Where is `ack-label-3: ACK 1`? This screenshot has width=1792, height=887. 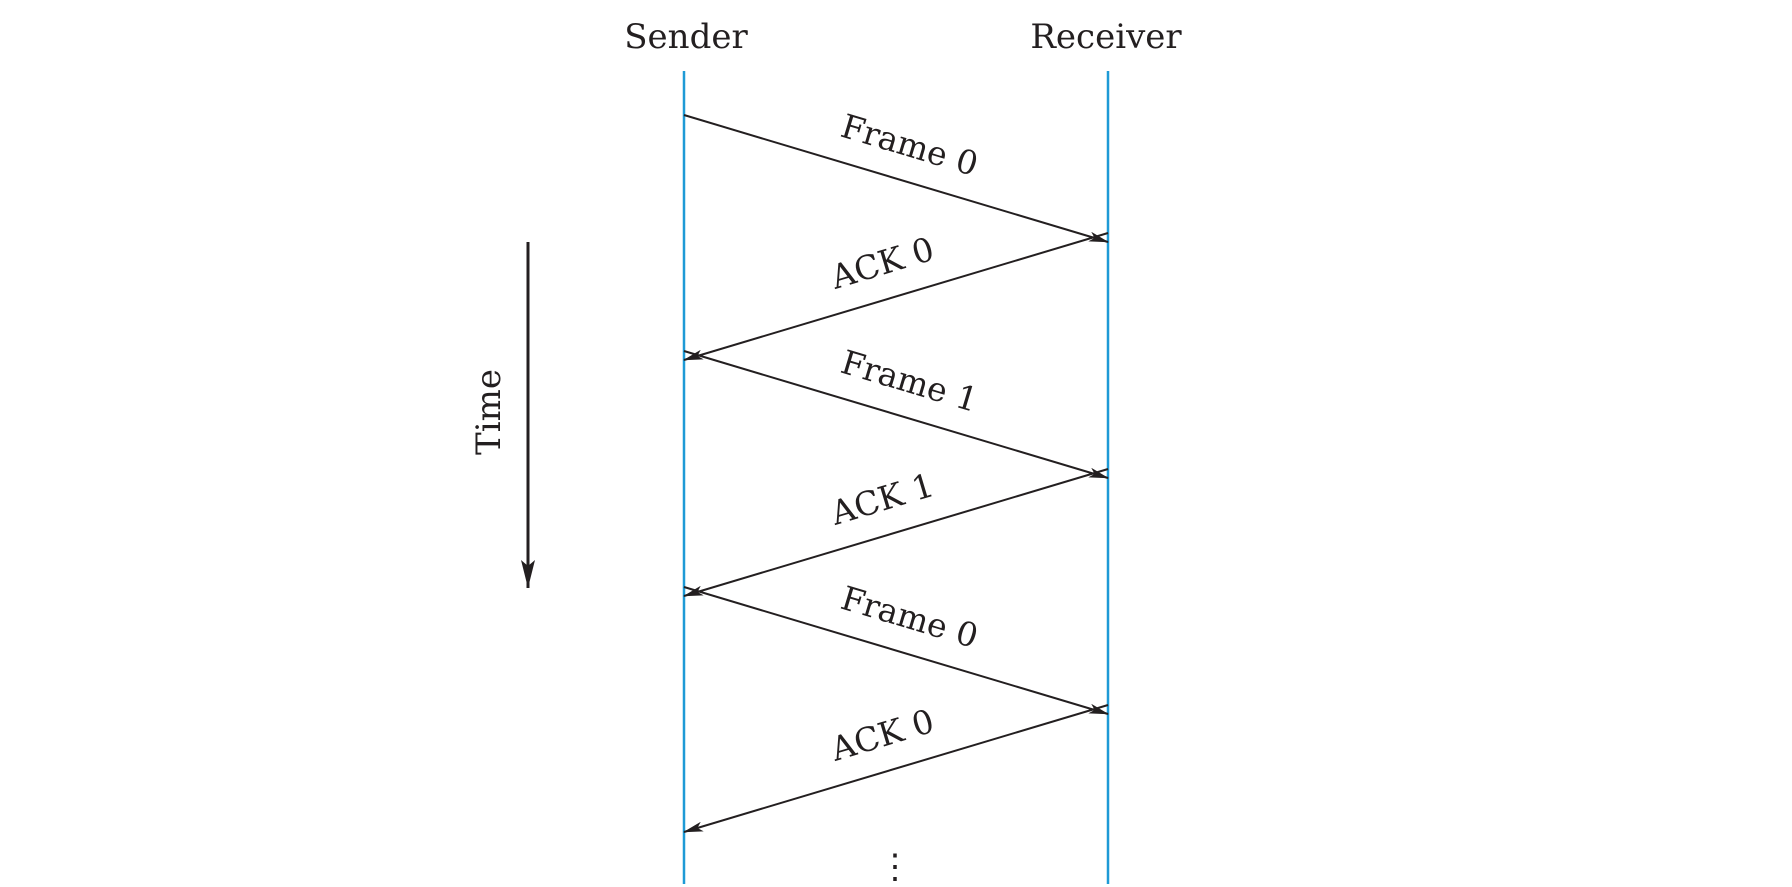 ack-label-3: ACK 1 is located at coordinates (881, 499).